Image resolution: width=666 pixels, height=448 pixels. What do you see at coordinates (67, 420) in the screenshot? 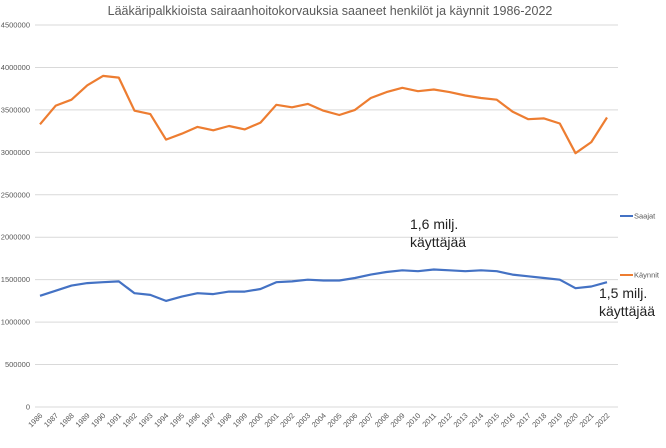
I see `x-tick-label: 1988` at bounding box center [67, 420].